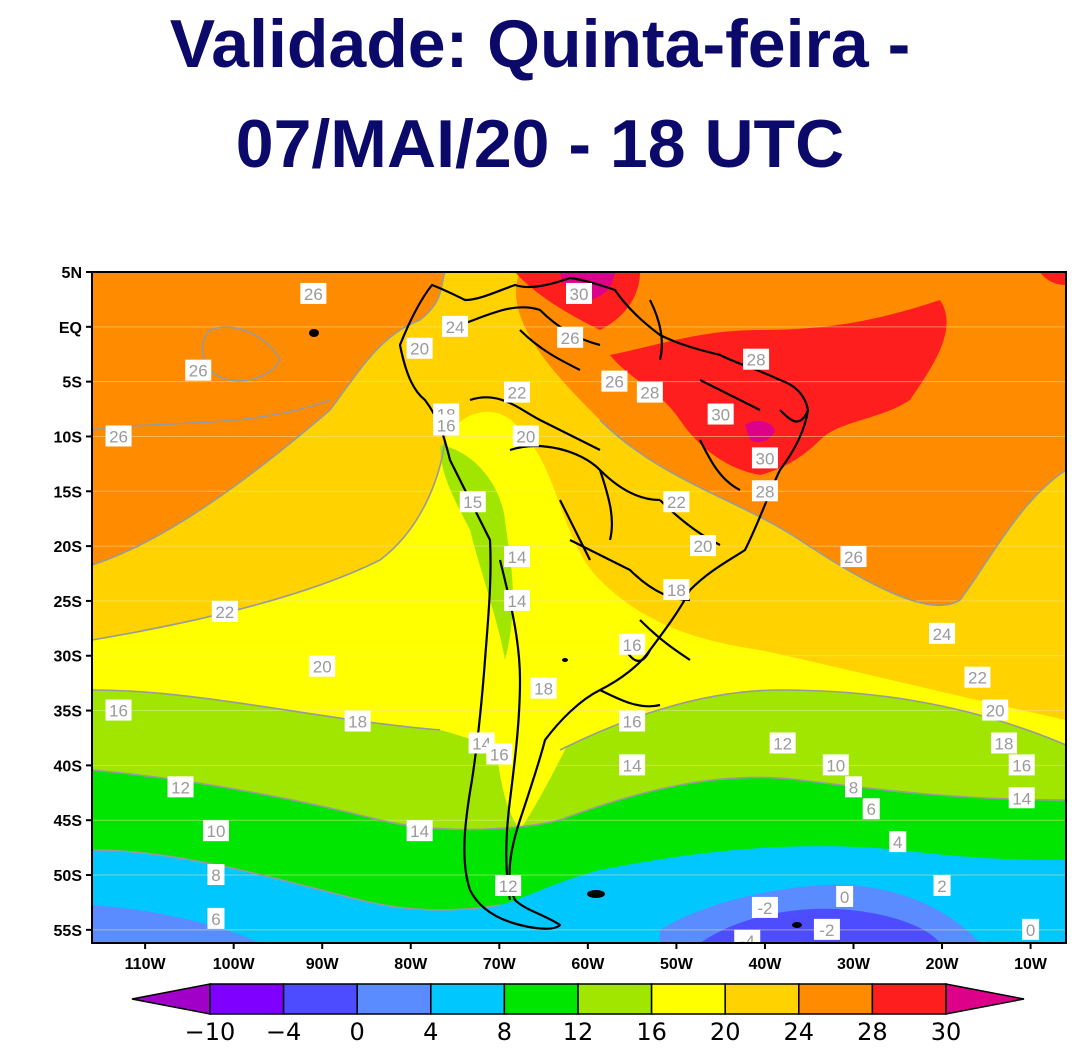 The height and width of the screenshot is (1058, 1080). I want to click on lat-label: 25S, so click(68, 602).